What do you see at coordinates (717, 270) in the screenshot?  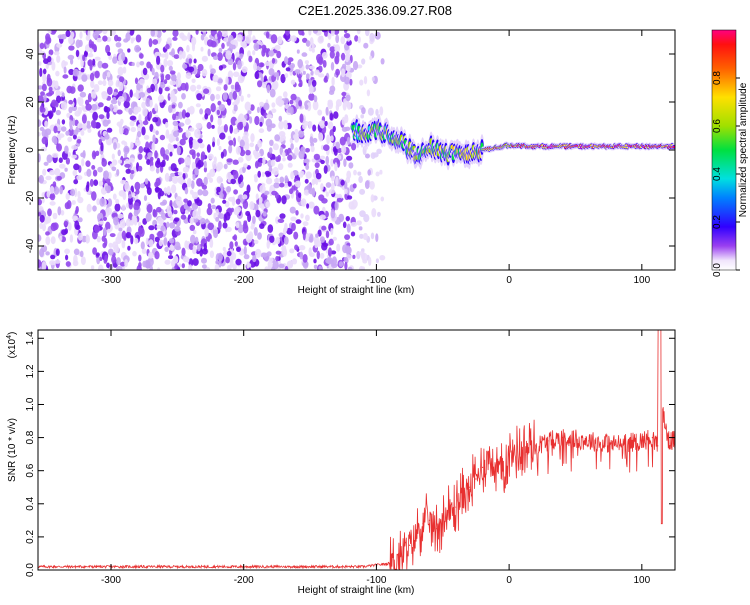 I see `colorbar-tick-label: 0.0` at bounding box center [717, 270].